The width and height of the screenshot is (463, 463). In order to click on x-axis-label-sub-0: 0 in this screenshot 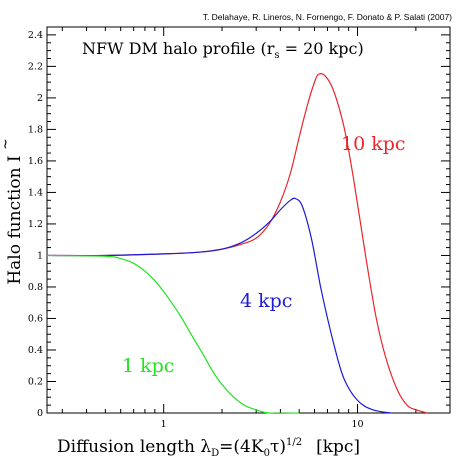, I will do `click(267, 453)`.